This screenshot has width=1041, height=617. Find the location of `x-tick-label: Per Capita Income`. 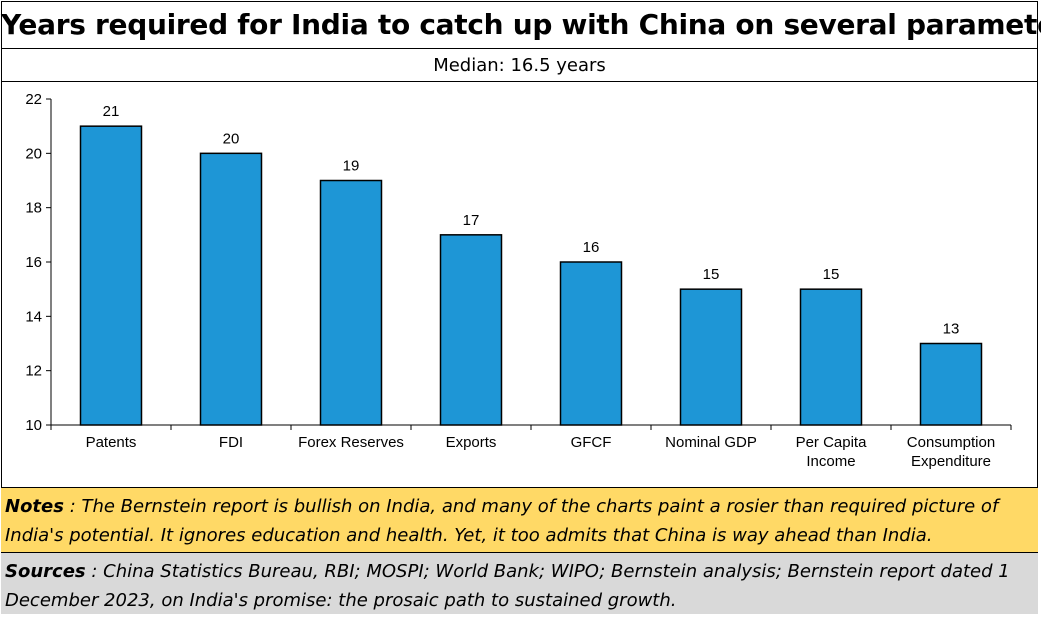

x-tick-label: Per Capita Income is located at coordinates (832, 452).